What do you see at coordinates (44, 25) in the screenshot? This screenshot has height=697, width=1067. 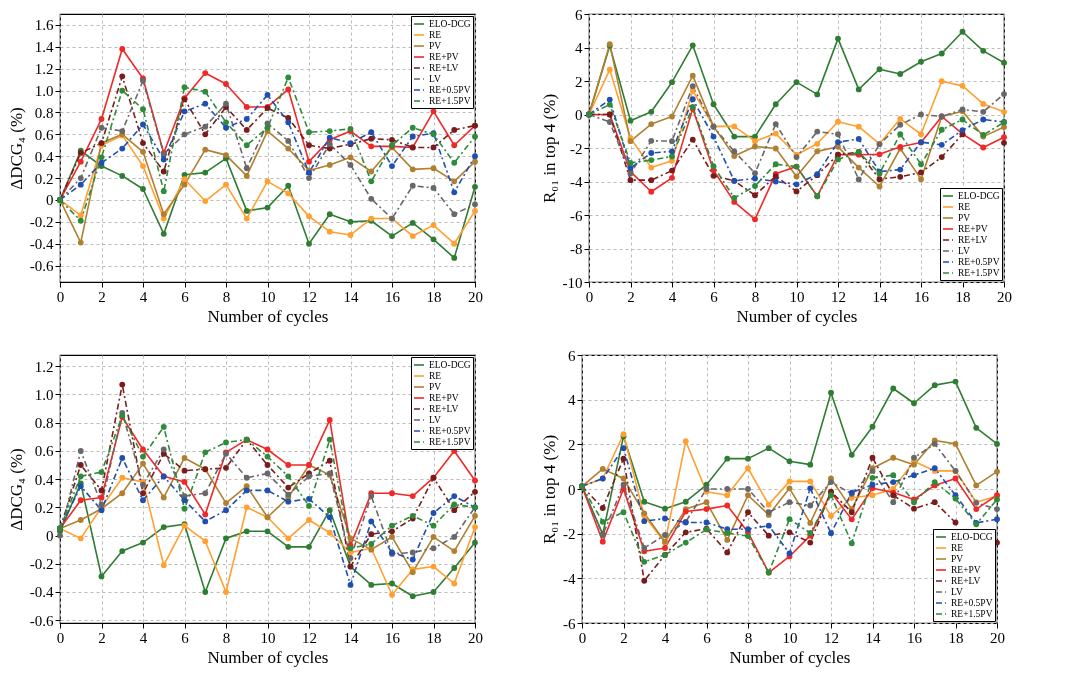 I see `y-tick-label: 1.6` at bounding box center [44, 25].